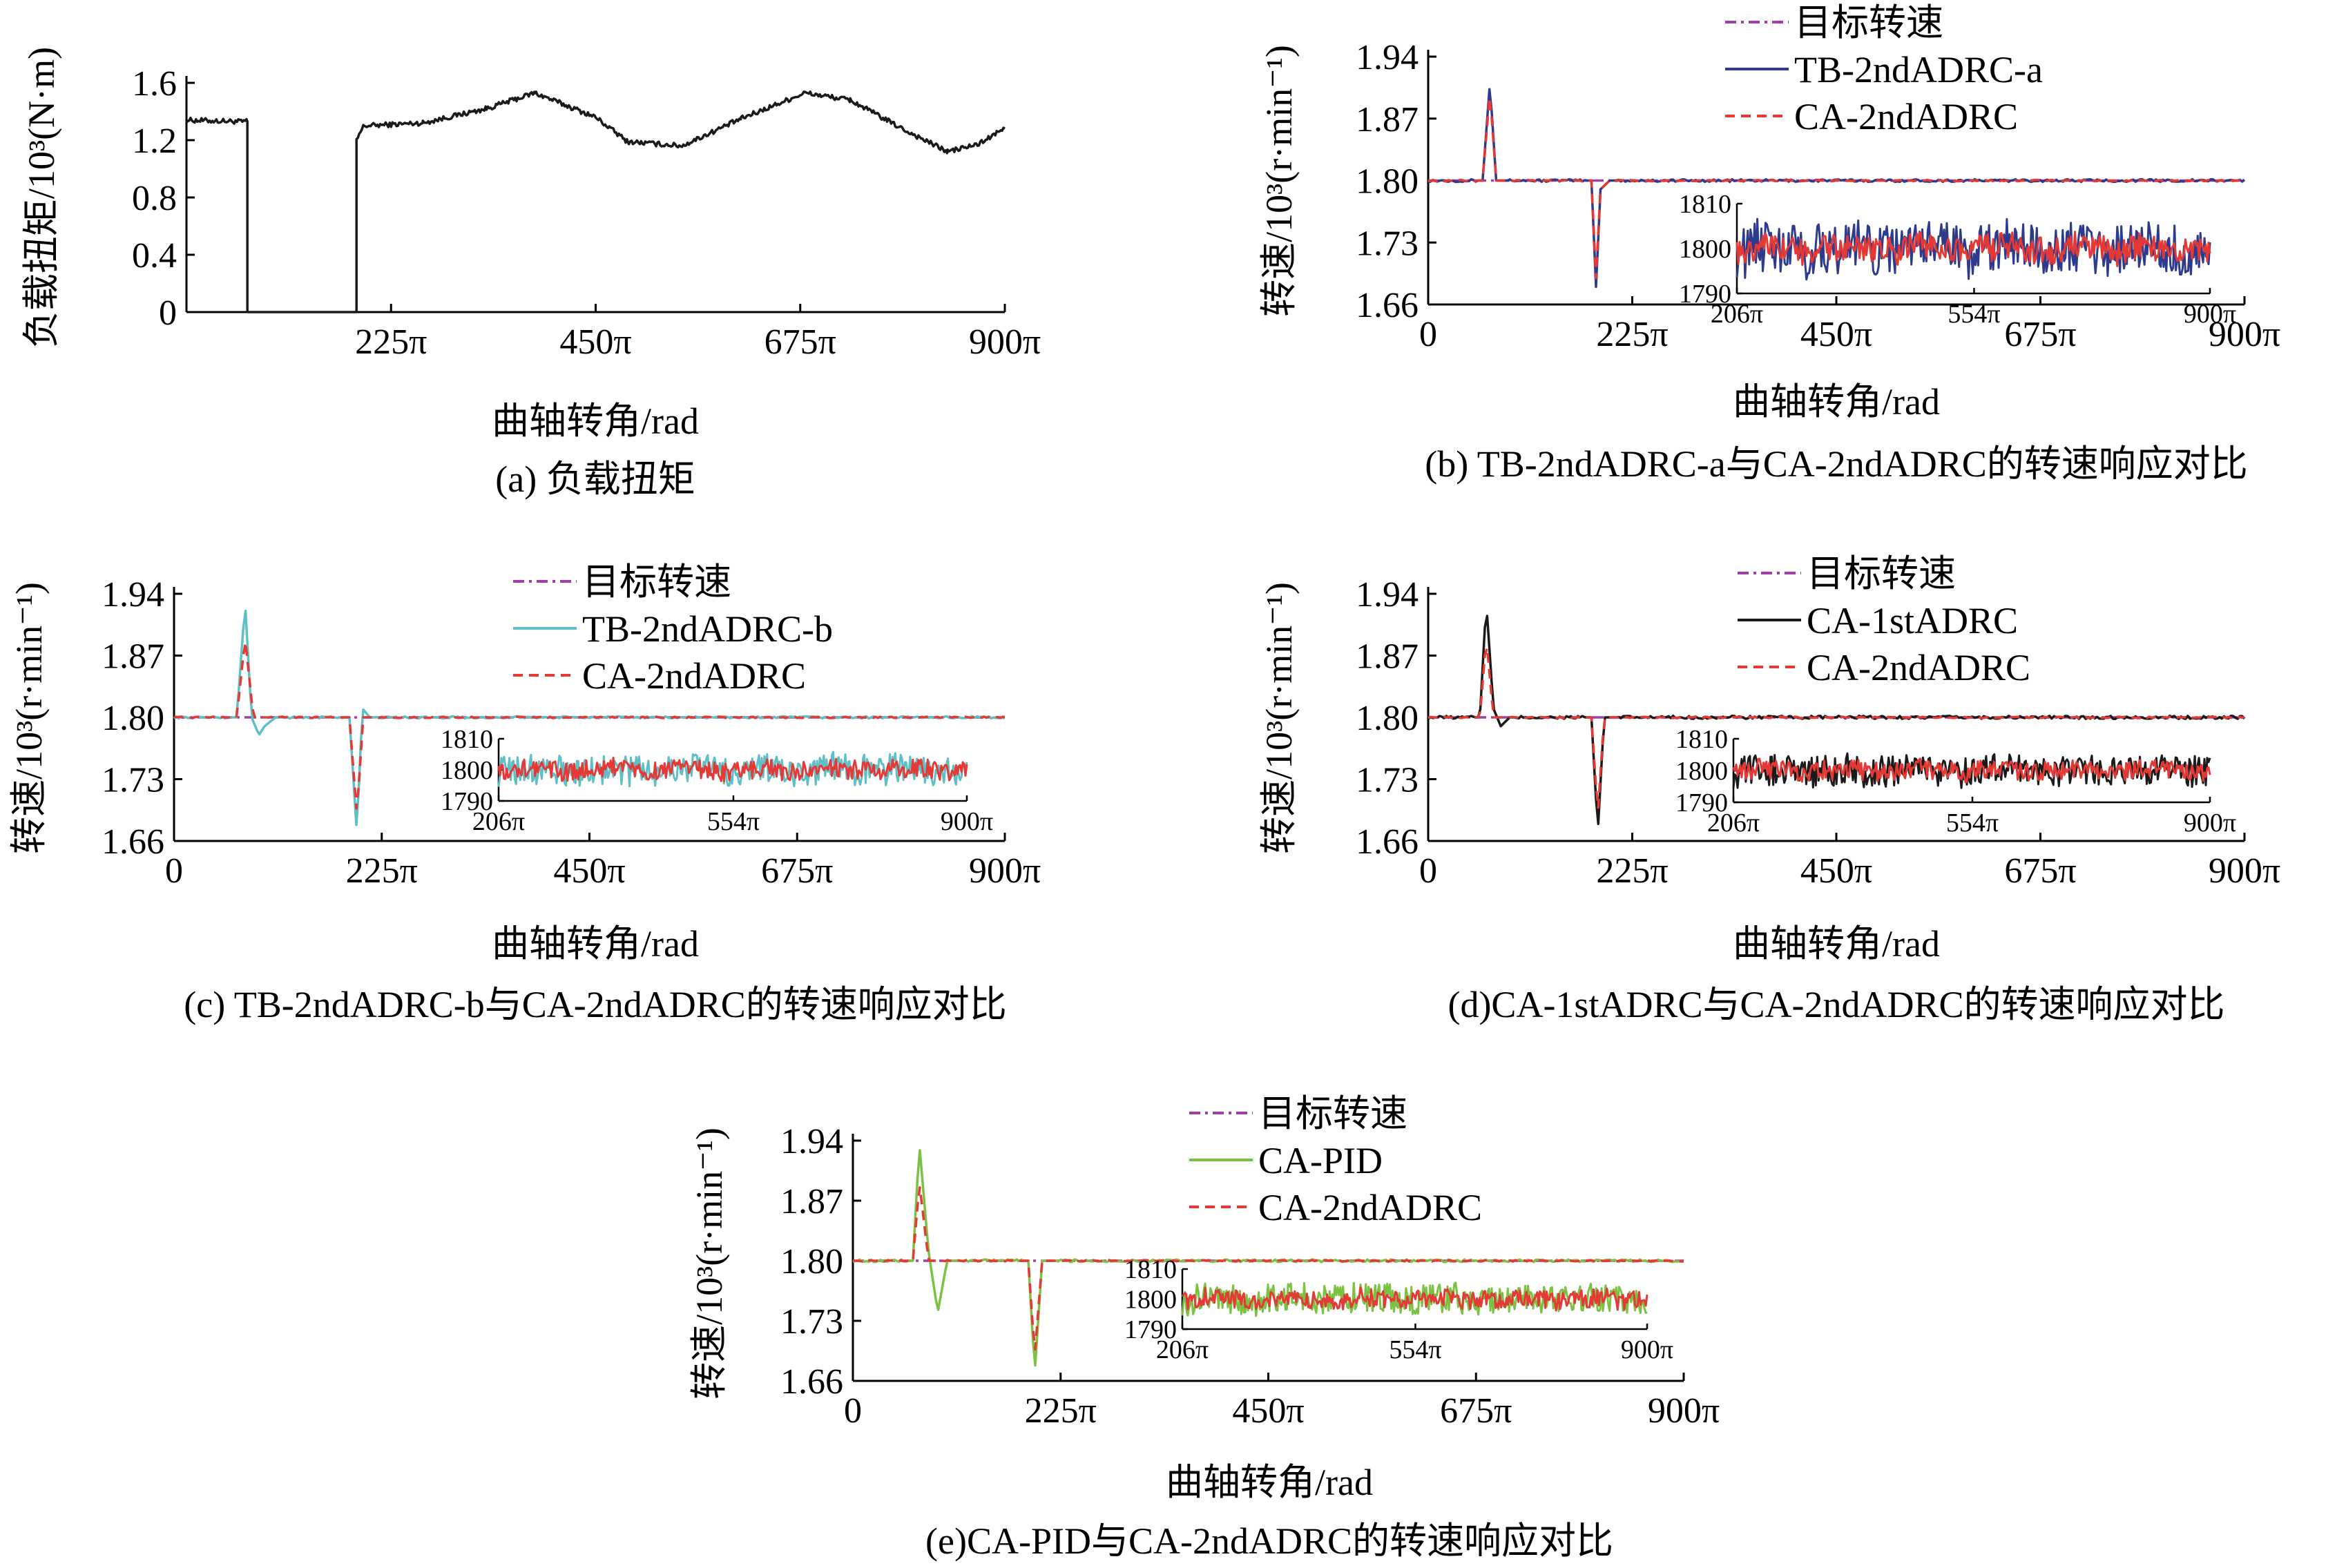  I want to click on legend: 目标转速 TB-2ndADRC-a CA-2ndADRC, so click(1884, 69).